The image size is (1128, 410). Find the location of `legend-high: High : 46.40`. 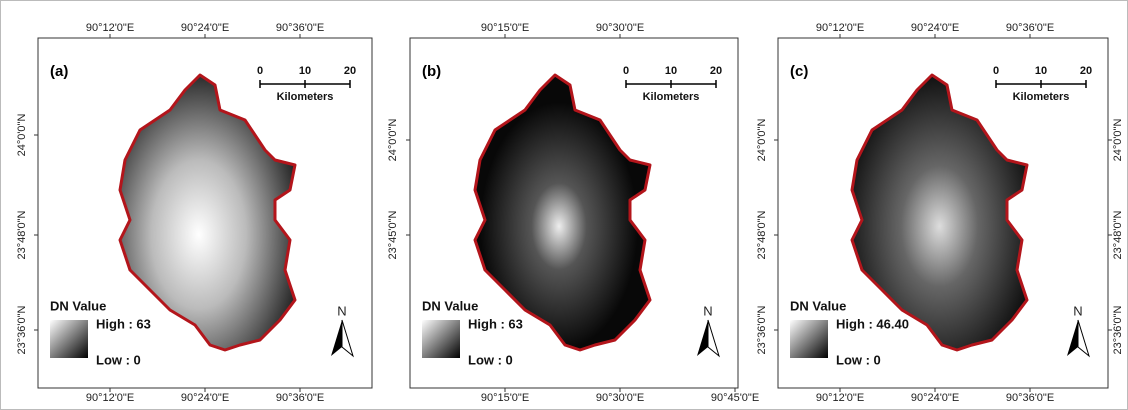

legend-high: High : 46.40 is located at coordinates (872, 323).